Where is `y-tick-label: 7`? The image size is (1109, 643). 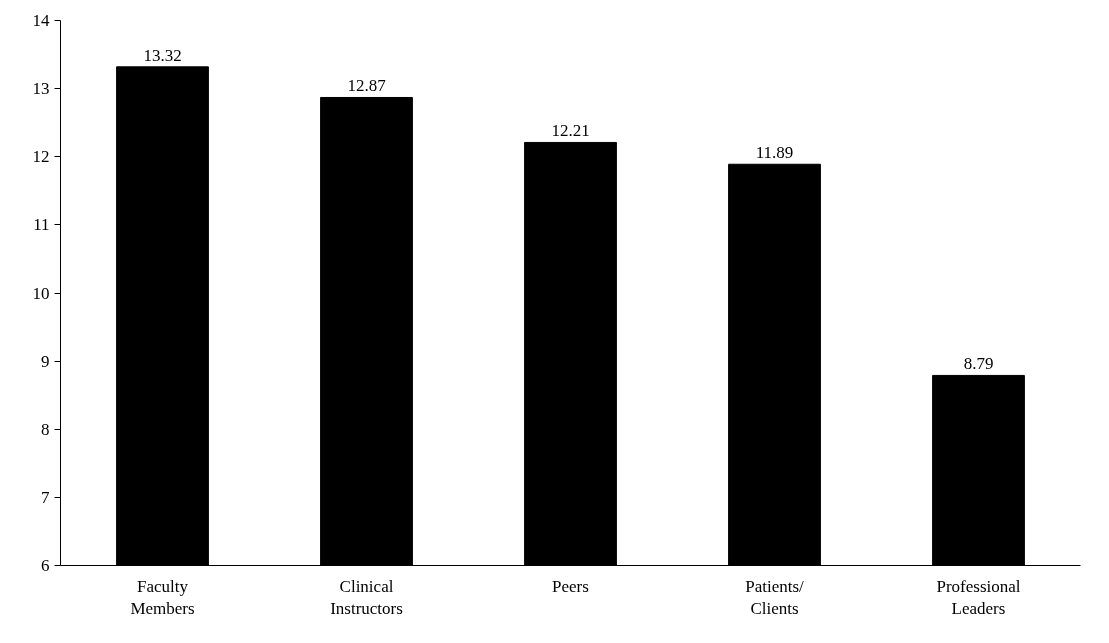
y-tick-label: 7 is located at coordinates (45, 497).